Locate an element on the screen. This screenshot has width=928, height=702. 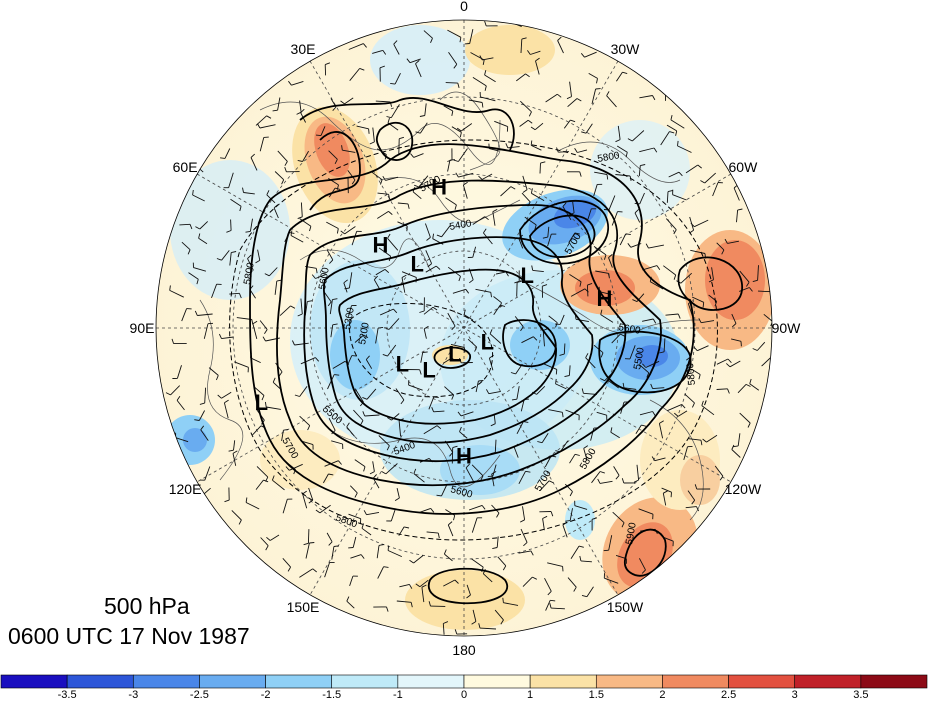
low-pressure-marker: L is located at coordinates (261, 402).